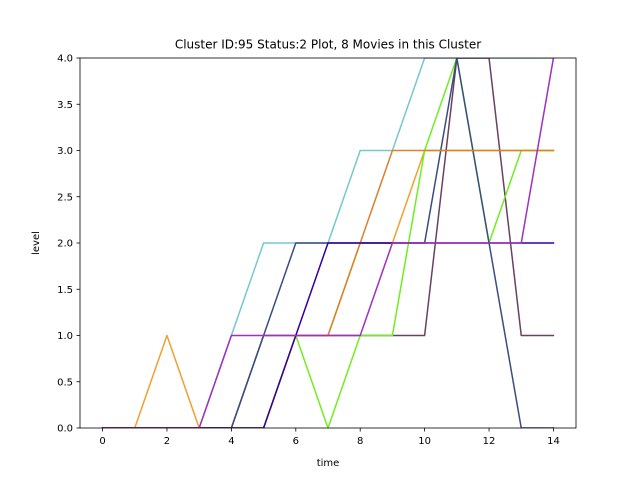 The width and height of the screenshot is (640, 480). I want to click on x-tick-label: 12, so click(489, 441).